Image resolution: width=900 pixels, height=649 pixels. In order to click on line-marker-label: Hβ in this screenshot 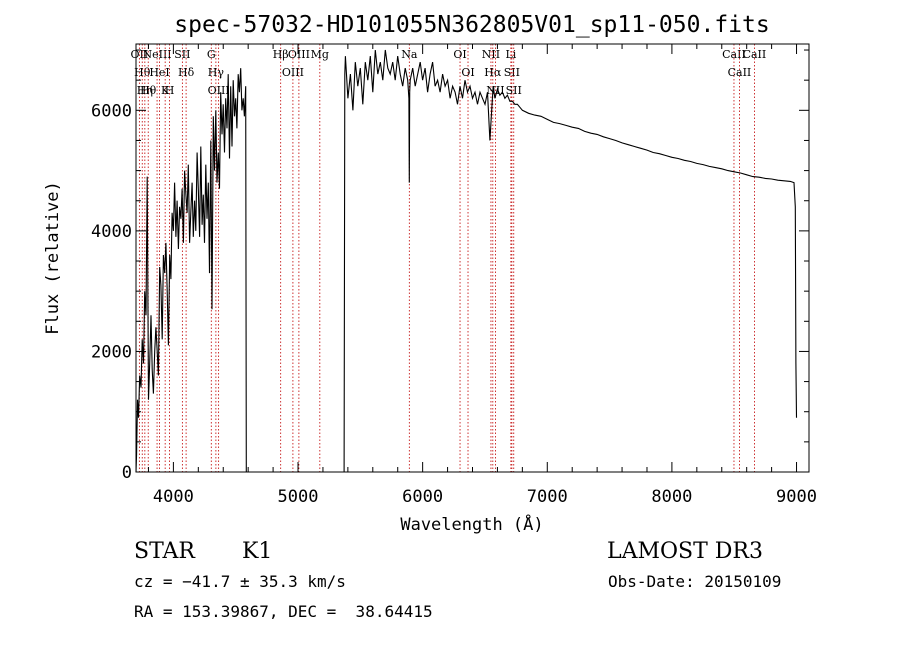, I will do `click(281, 54)`.